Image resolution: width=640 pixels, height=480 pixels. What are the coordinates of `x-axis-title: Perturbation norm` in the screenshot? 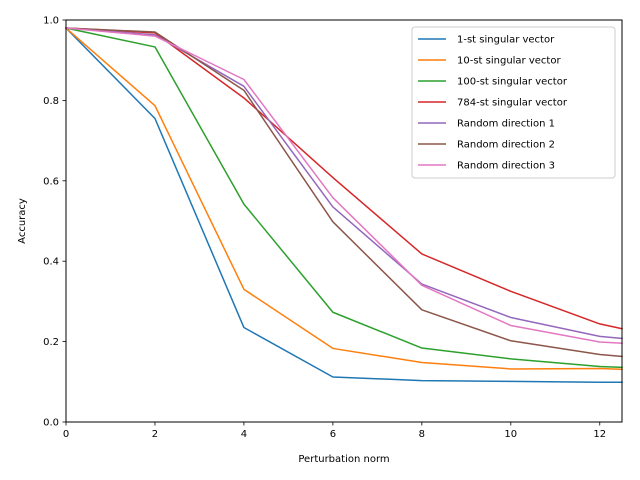 It's located at (343, 459).